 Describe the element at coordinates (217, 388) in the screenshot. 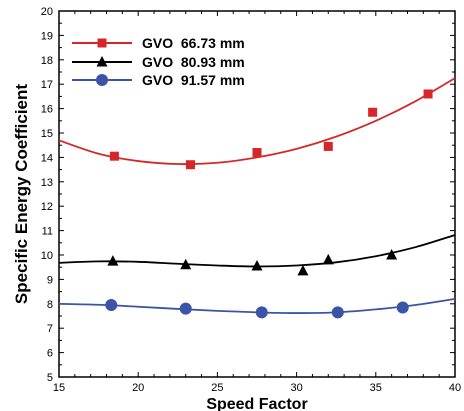

I see `x-tick-label: 25` at that location.